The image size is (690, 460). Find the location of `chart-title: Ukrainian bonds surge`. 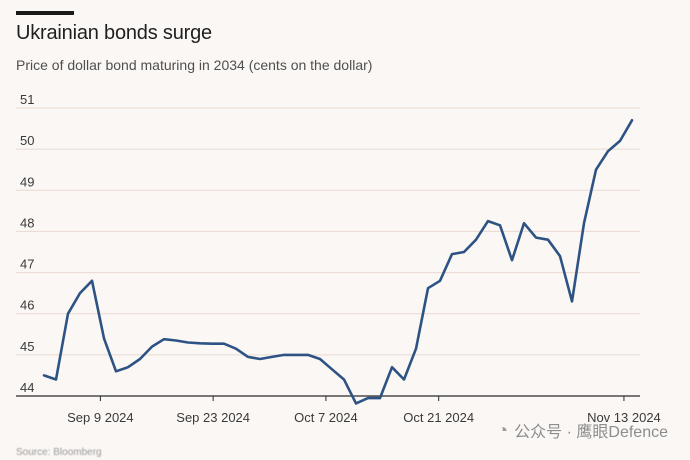

chart-title: Ukrainian bonds surge is located at coordinates (114, 33).